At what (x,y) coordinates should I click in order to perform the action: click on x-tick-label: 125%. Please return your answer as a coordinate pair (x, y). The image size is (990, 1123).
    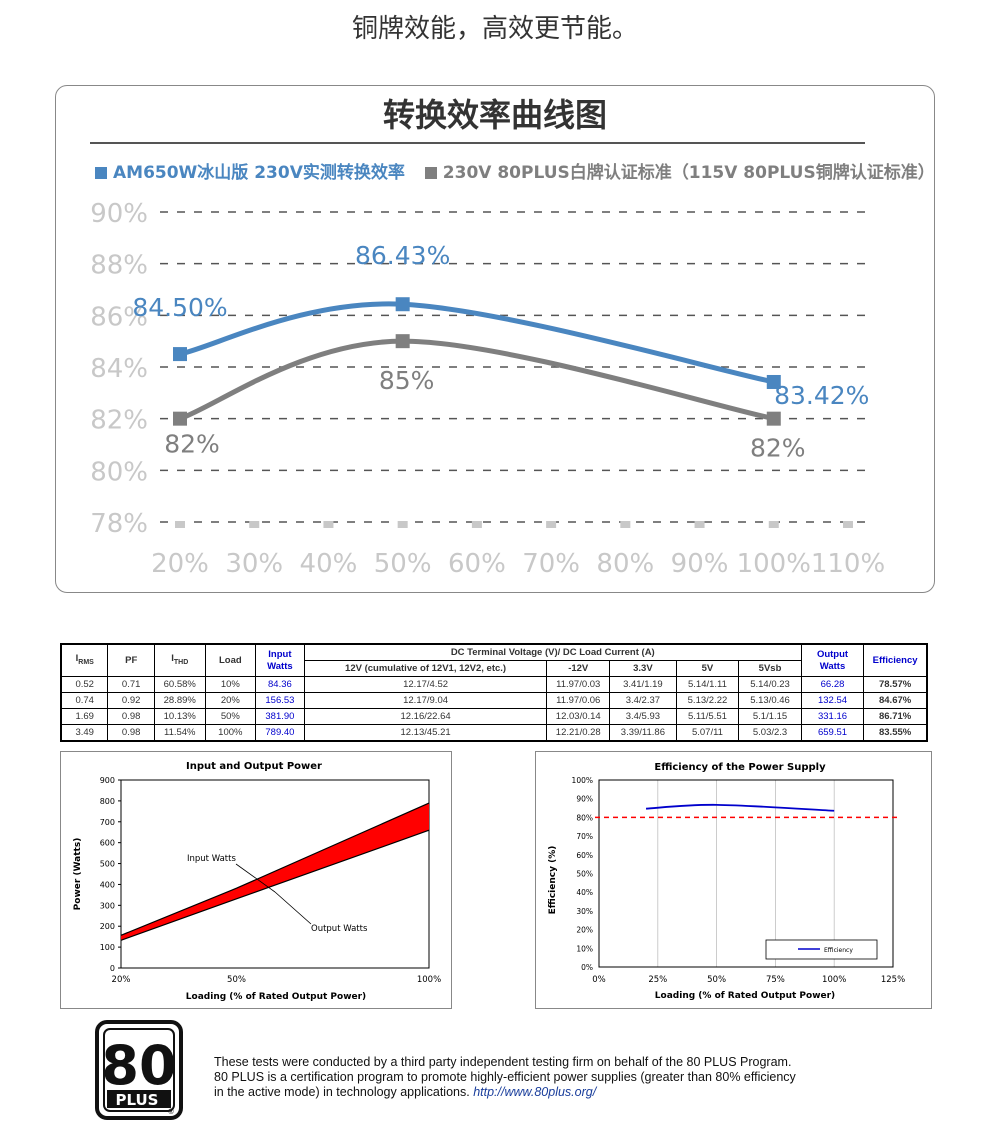
    Looking at the image, I should click on (893, 980).